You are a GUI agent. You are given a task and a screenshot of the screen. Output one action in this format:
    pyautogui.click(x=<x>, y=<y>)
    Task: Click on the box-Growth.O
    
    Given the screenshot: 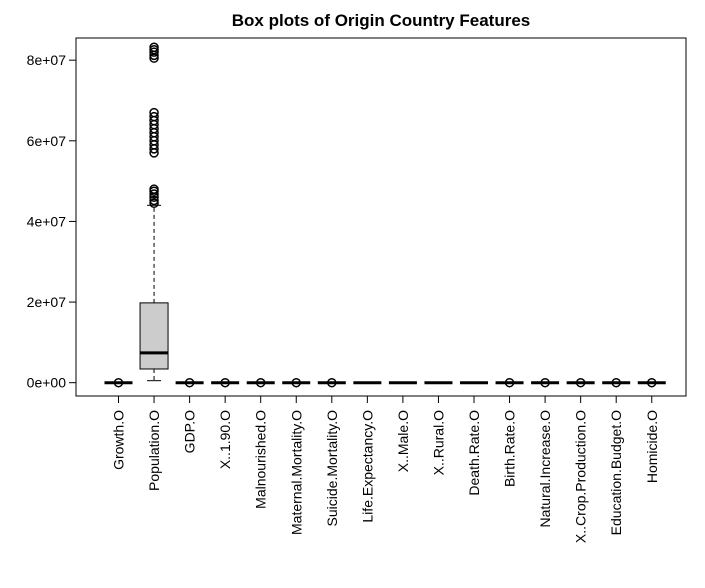 What is the action you would take?
    pyautogui.click(x=118, y=382)
    